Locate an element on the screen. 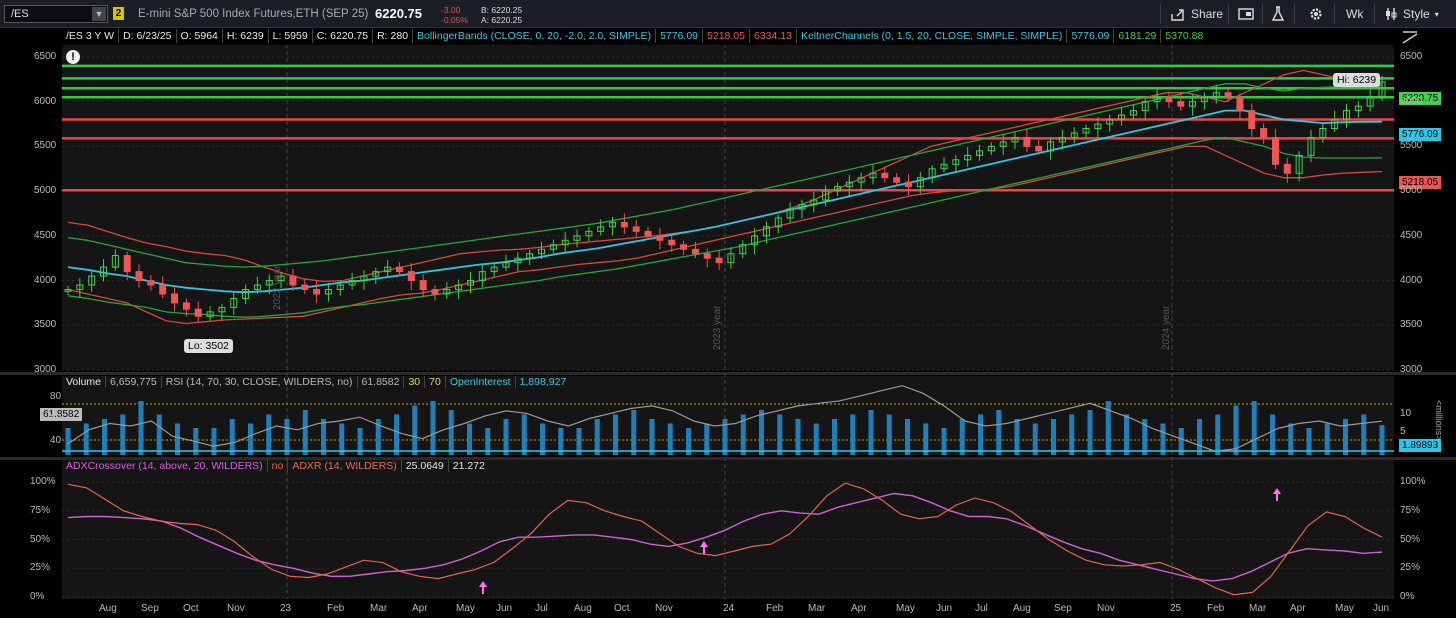 Image resolution: width=1456 pixels, height=618 pixels. keltner-mid-value: 5776.09 is located at coordinates (1091, 36).